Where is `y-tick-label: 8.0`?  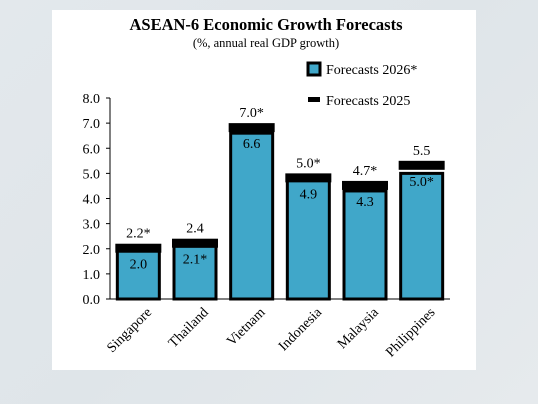
y-tick-label: 8.0 is located at coordinates (92, 99).